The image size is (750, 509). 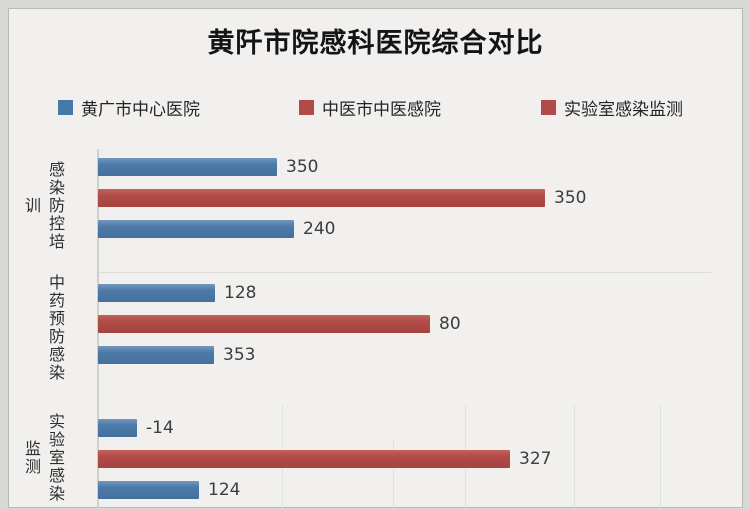 I want to click on chart-title: 黄阡市院感科医院综合对比, so click(x=375, y=43).